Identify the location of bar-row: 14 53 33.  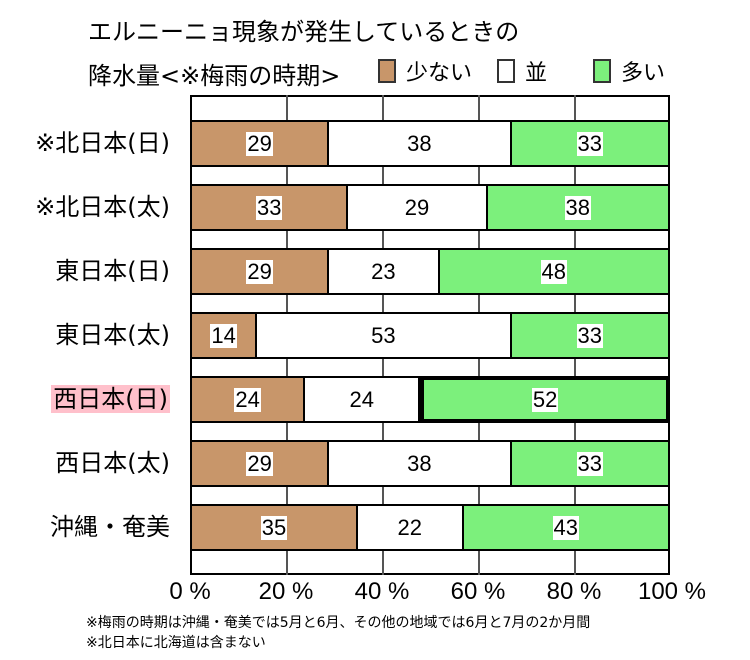
(430, 335).